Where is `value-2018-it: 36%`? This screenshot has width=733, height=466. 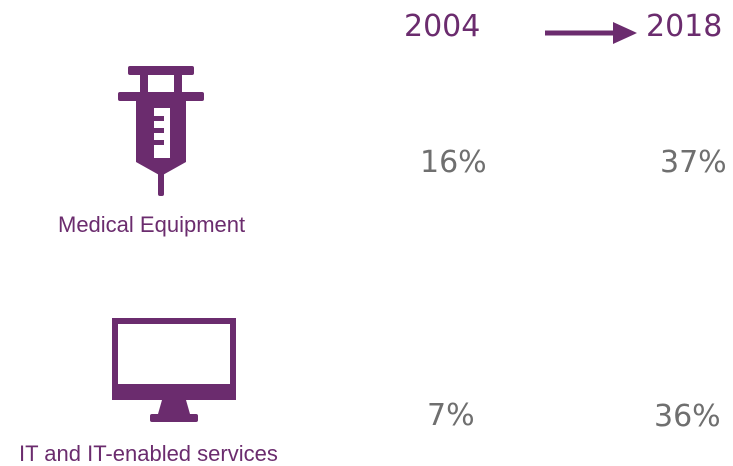
value-2018-it: 36% is located at coordinates (687, 416).